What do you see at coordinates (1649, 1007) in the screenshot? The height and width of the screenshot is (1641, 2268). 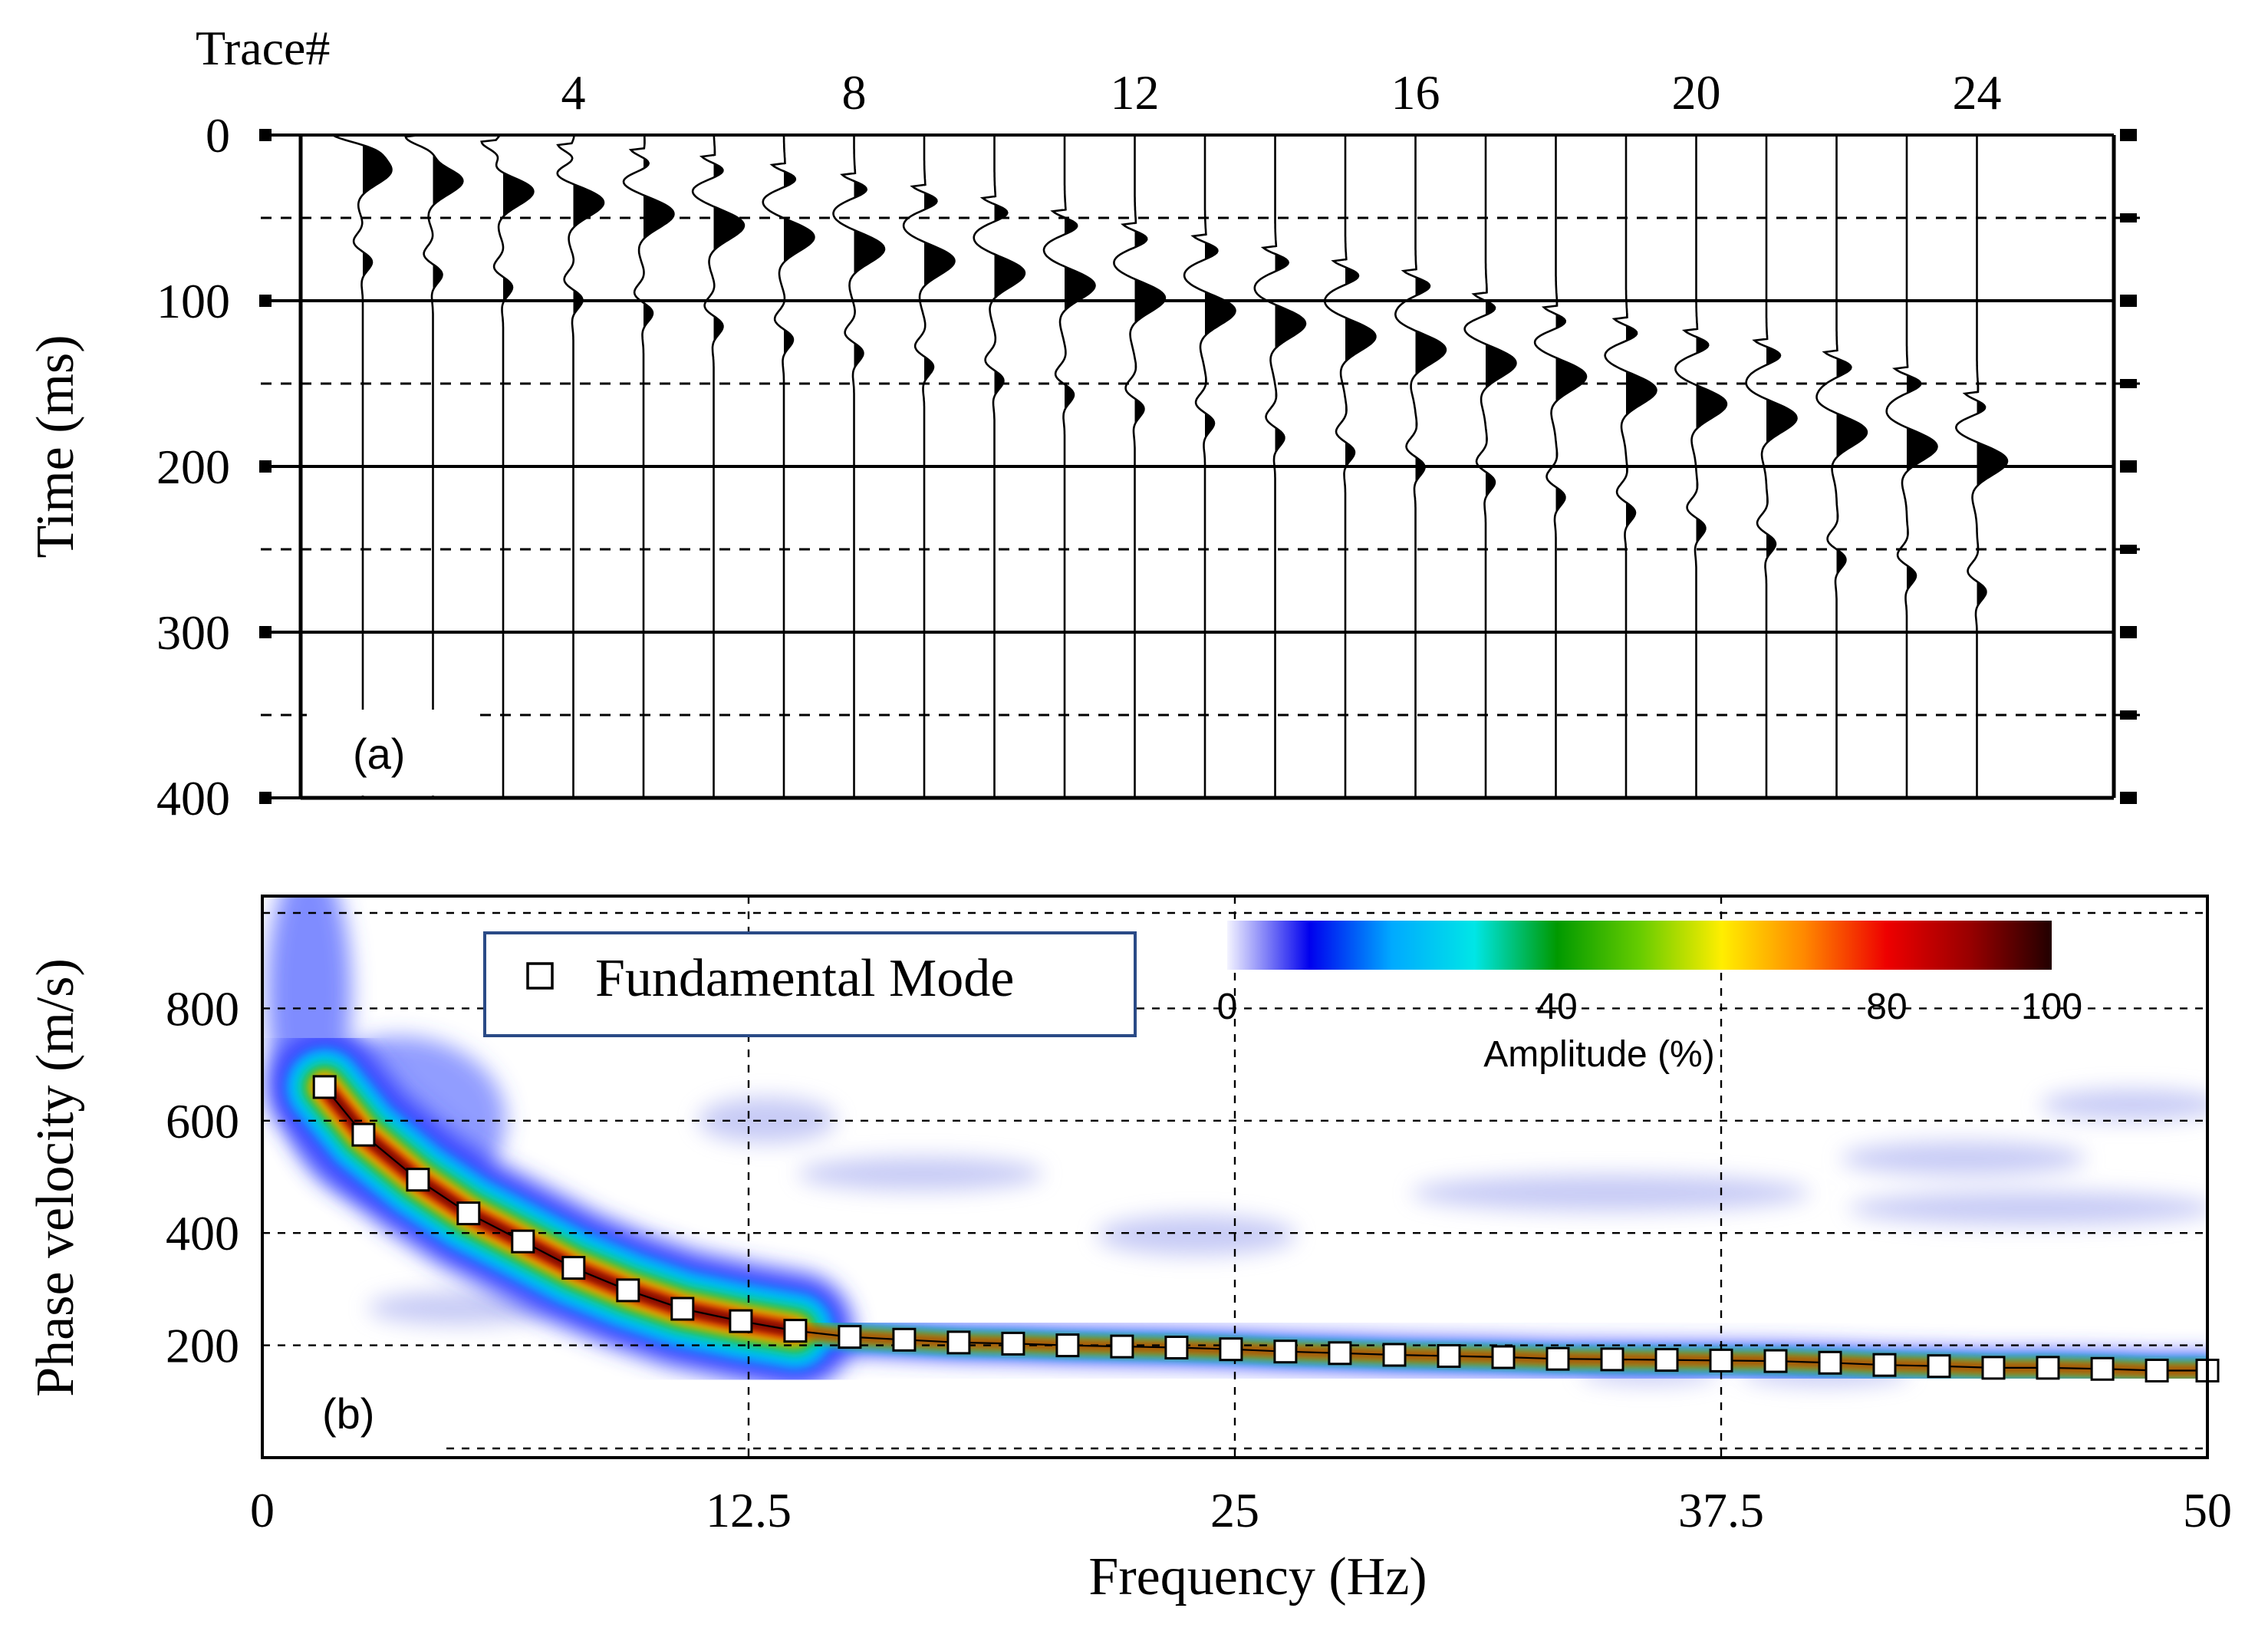 I see `colorbar-tick-labels: 0 40 80 100` at bounding box center [1649, 1007].